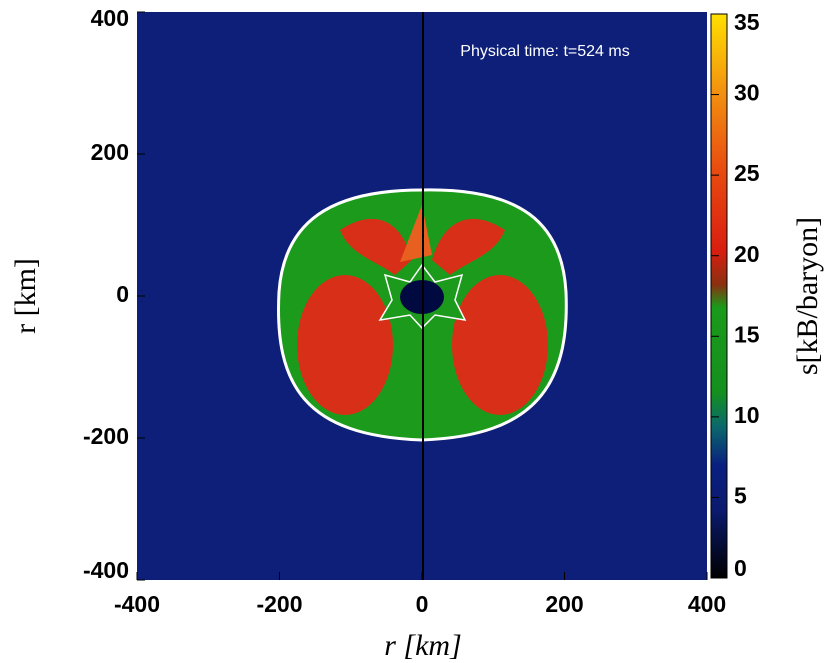 The height and width of the screenshot is (663, 830). Describe the element at coordinates (137, 604) in the screenshot. I see `x-tick-label: -400` at that location.